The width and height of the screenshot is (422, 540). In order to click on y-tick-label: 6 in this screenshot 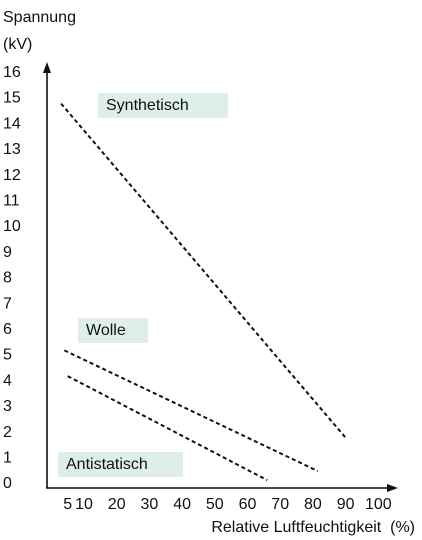, I will do `click(7, 329)`.